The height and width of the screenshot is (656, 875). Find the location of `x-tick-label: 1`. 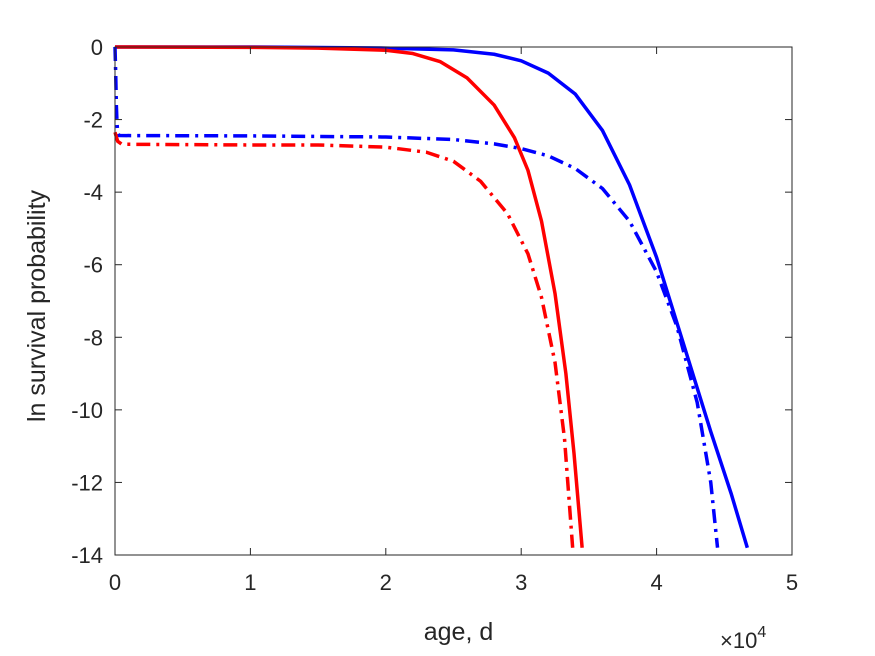

x-tick-label: 1 is located at coordinates (250, 582).